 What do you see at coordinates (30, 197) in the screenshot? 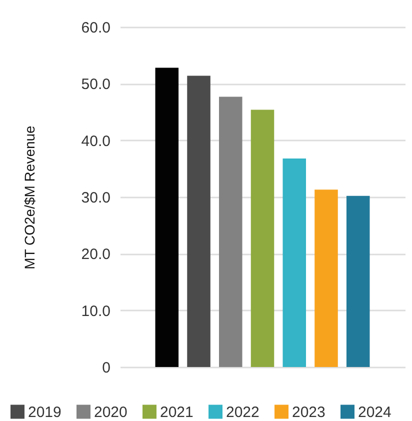
I see `y-axis-title: MT CO2e/$M Revenue` at bounding box center [30, 197].